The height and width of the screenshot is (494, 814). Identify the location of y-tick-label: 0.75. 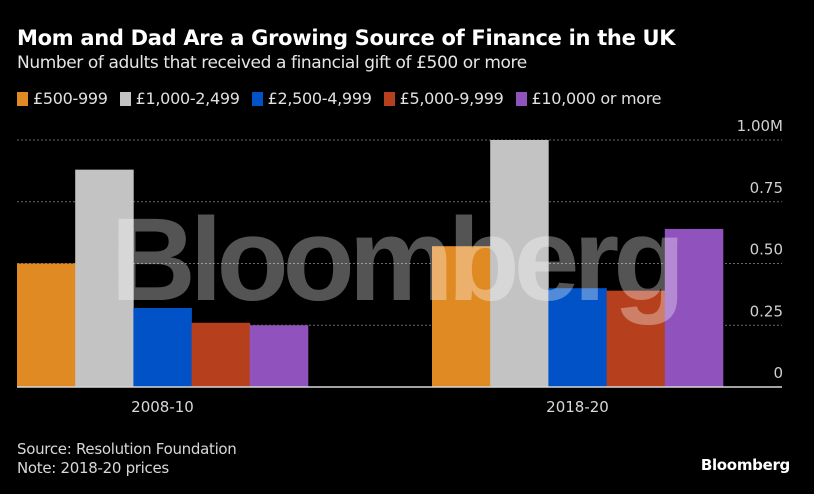
(766, 188).